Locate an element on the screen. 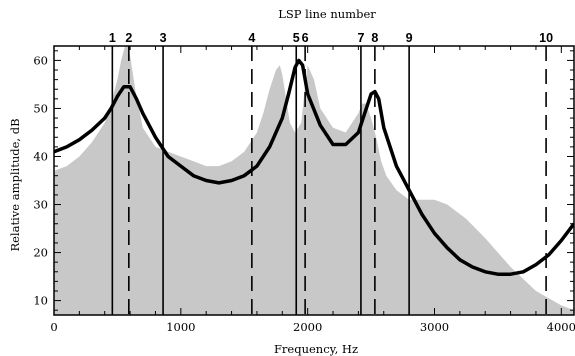 The image size is (575, 356). lsp-number-6: 6 is located at coordinates (305, 38).